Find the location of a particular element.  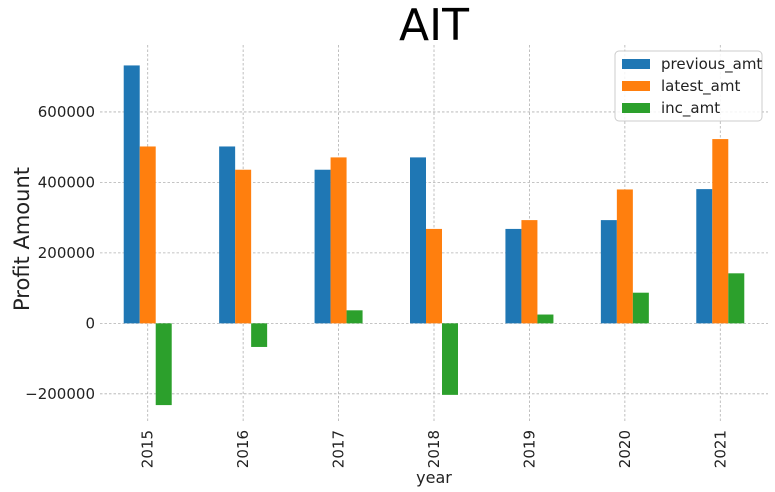

bar-latest_amt-2017 is located at coordinates (338, 240).